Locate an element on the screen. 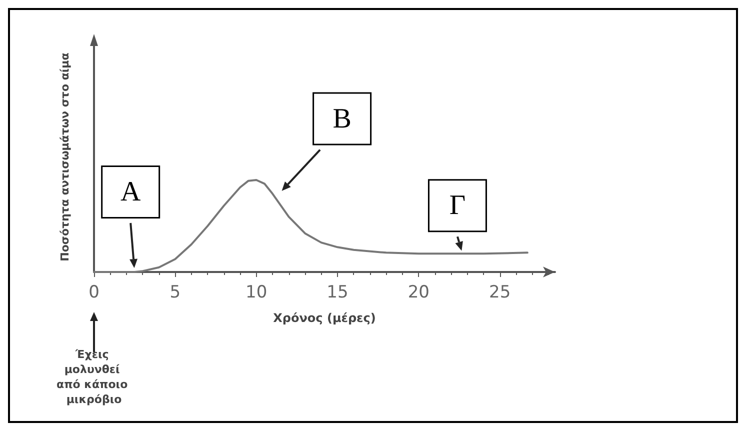  annotation: B is located at coordinates (342, 118).